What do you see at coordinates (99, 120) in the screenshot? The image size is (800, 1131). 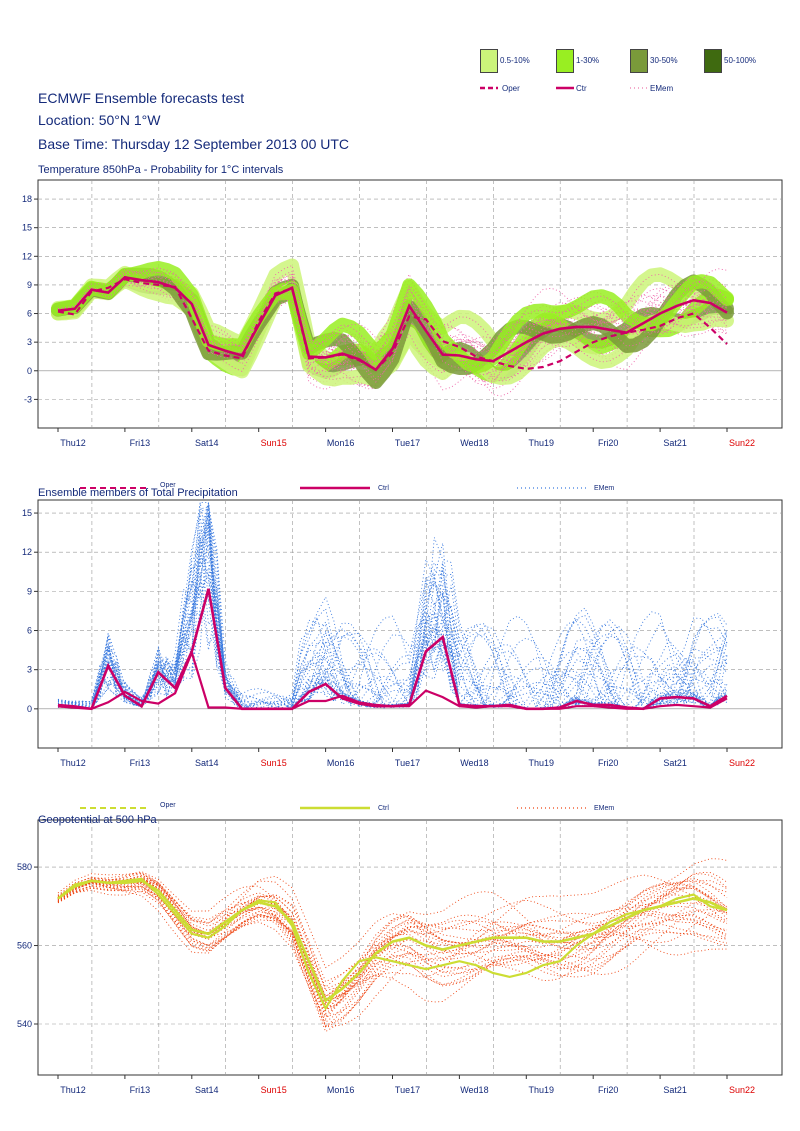 I see `location-text: Location: 50°N 1°W` at bounding box center [99, 120].